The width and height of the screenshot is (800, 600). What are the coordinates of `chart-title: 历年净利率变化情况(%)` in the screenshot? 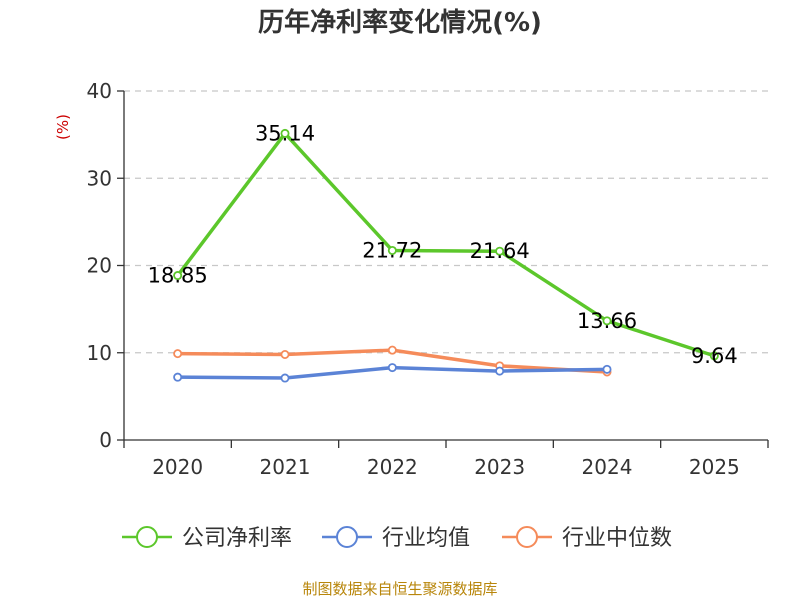 It's located at (400, 23).